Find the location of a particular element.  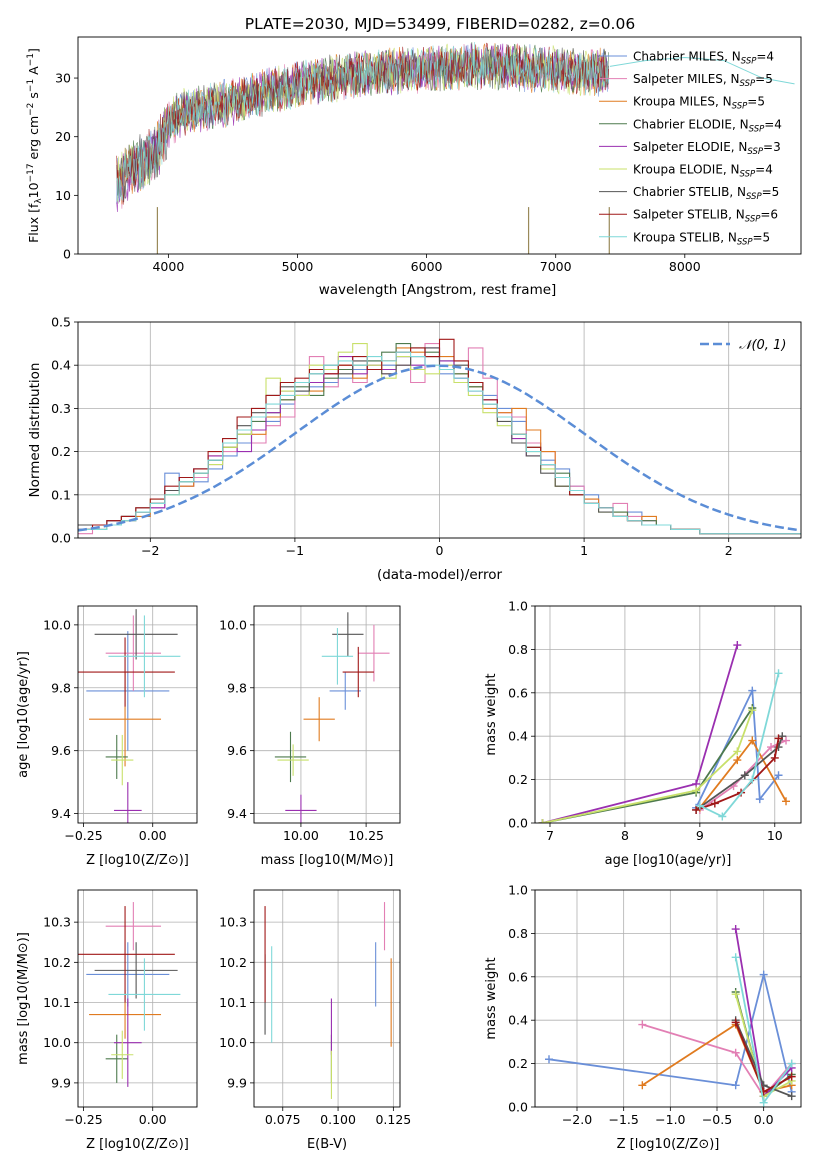

y-tick-label: 10.3 is located at coordinates (57, 922).